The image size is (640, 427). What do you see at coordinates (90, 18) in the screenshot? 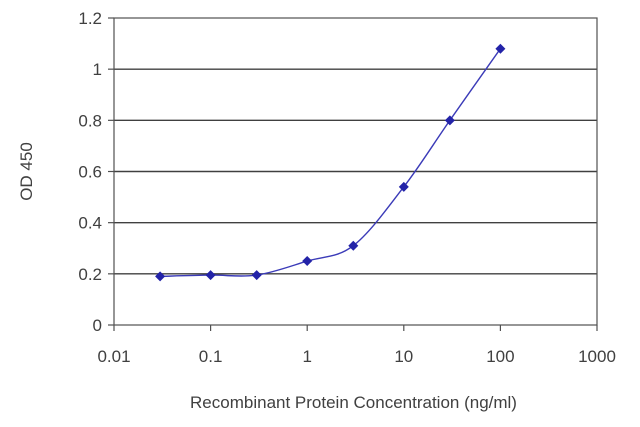
I see `y-tick-label: 1.2` at bounding box center [90, 18].